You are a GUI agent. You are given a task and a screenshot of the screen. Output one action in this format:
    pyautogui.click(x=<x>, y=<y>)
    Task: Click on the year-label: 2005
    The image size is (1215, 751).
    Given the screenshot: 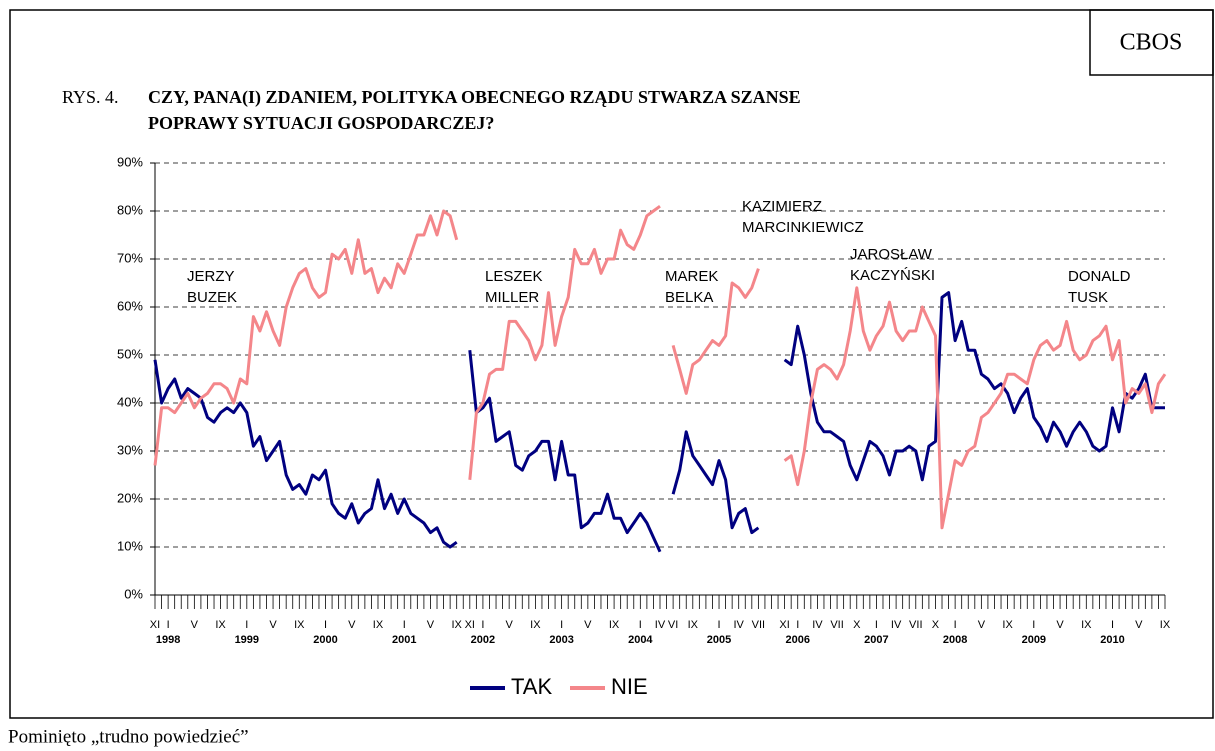 What is the action you would take?
    pyautogui.click(x=719, y=640)
    